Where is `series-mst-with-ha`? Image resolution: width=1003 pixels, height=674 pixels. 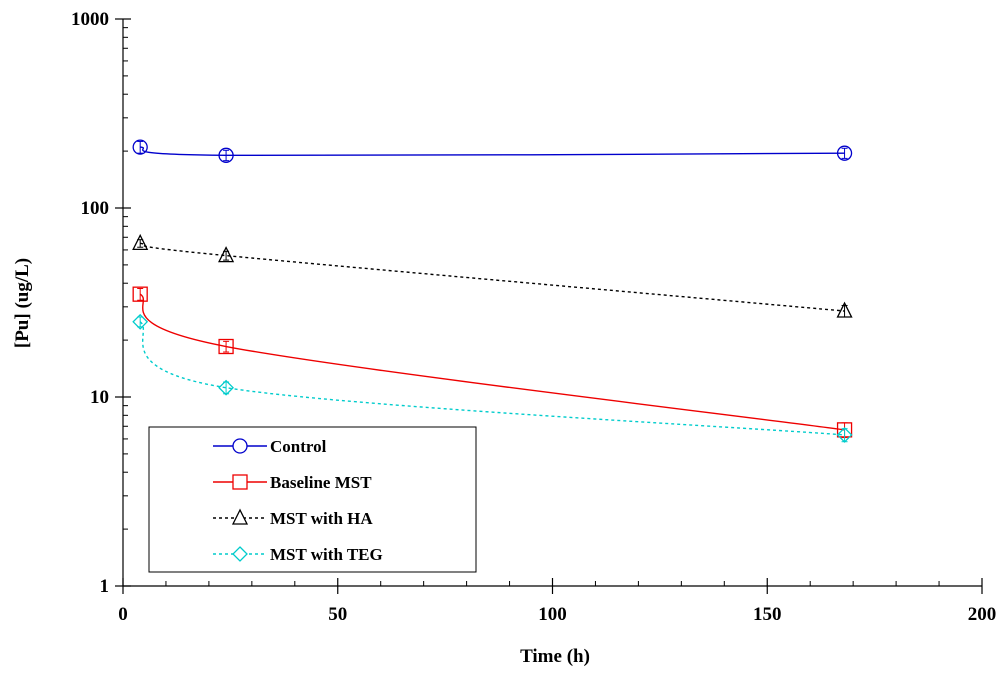
series-mst-with-ha is located at coordinates (492, 275).